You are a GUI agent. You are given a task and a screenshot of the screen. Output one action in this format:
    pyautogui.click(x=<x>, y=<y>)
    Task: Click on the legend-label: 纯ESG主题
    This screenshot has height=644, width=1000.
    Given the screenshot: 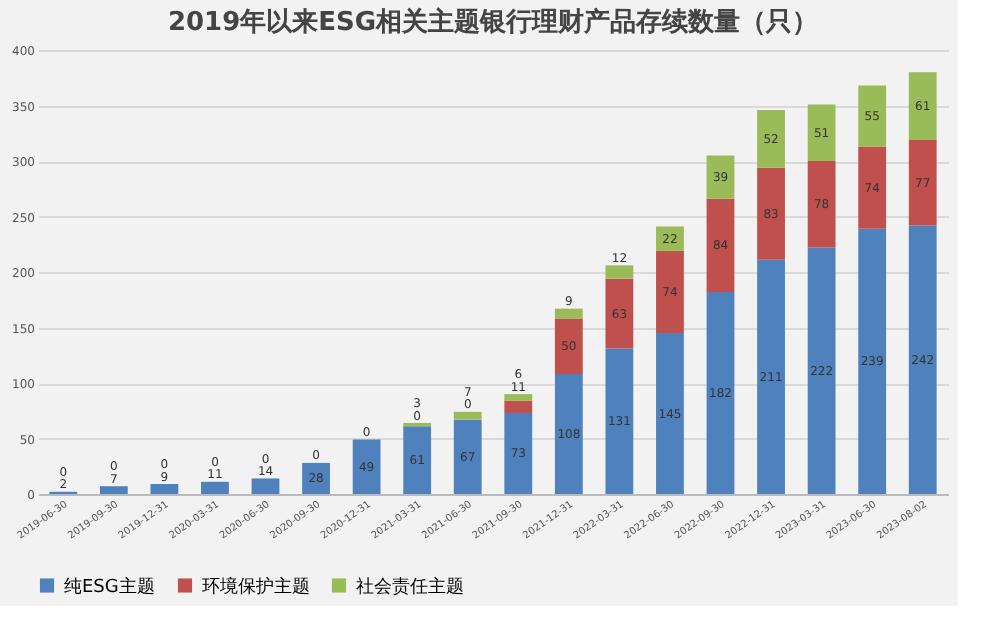 What is the action you would take?
    pyautogui.click(x=109, y=586)
    